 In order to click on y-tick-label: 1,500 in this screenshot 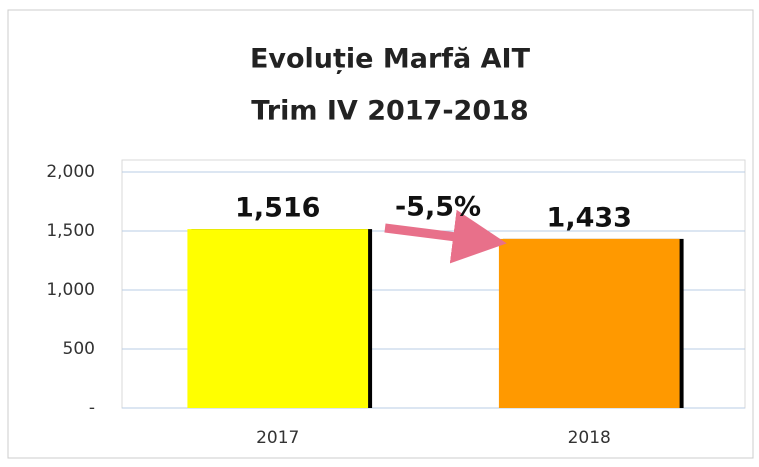, I will do `click(70, 231)`.